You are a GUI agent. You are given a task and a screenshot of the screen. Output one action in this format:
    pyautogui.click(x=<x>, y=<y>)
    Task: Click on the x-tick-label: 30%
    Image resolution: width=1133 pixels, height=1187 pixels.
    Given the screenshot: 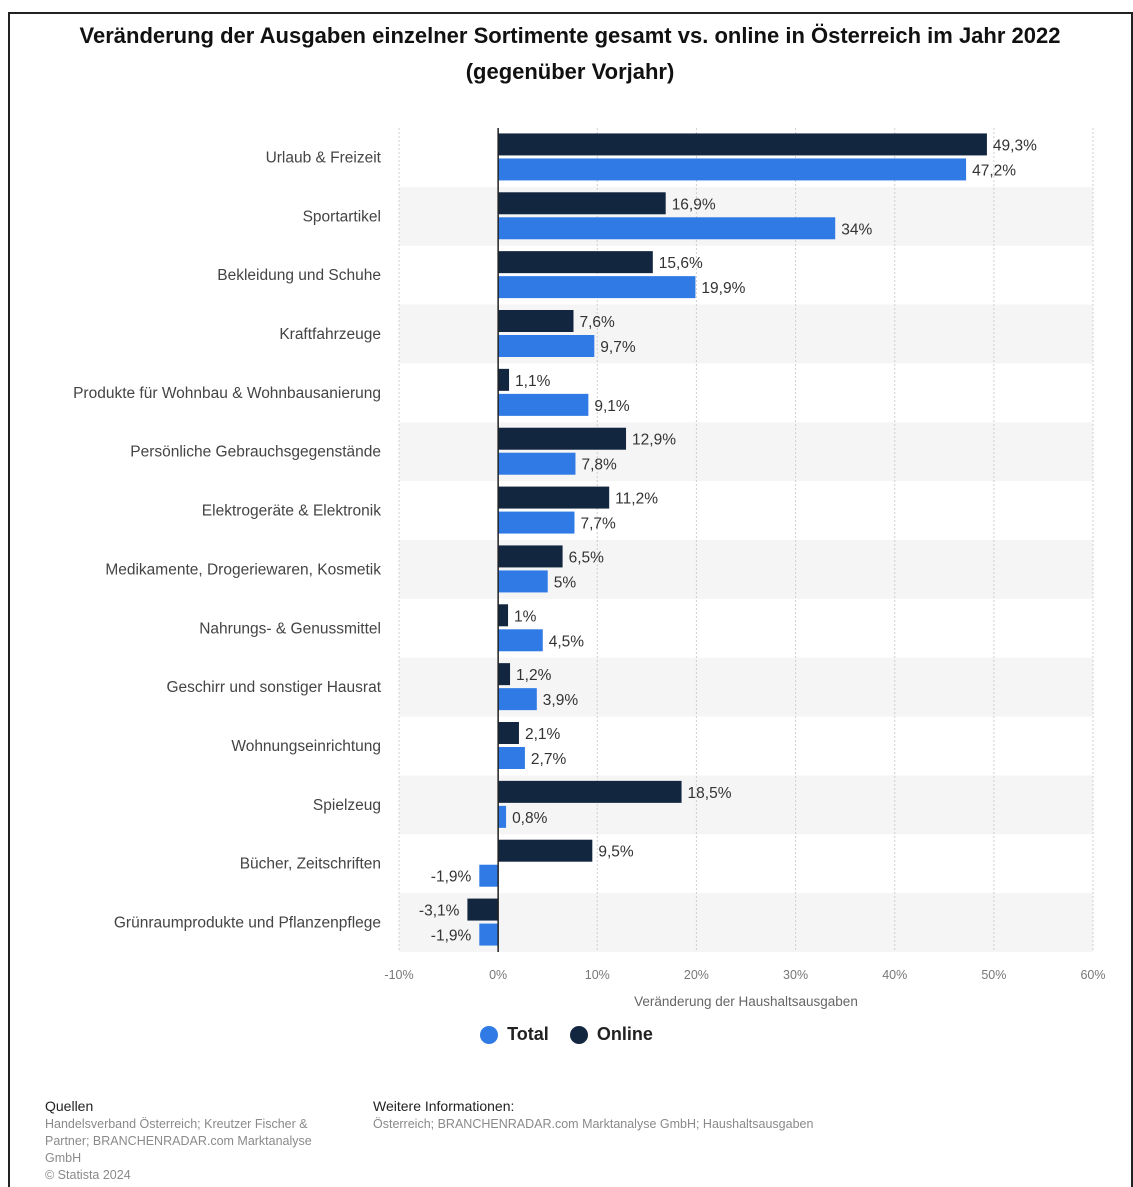 What is the action you would take?
    pyautogui.click(x=795, y=975)
    